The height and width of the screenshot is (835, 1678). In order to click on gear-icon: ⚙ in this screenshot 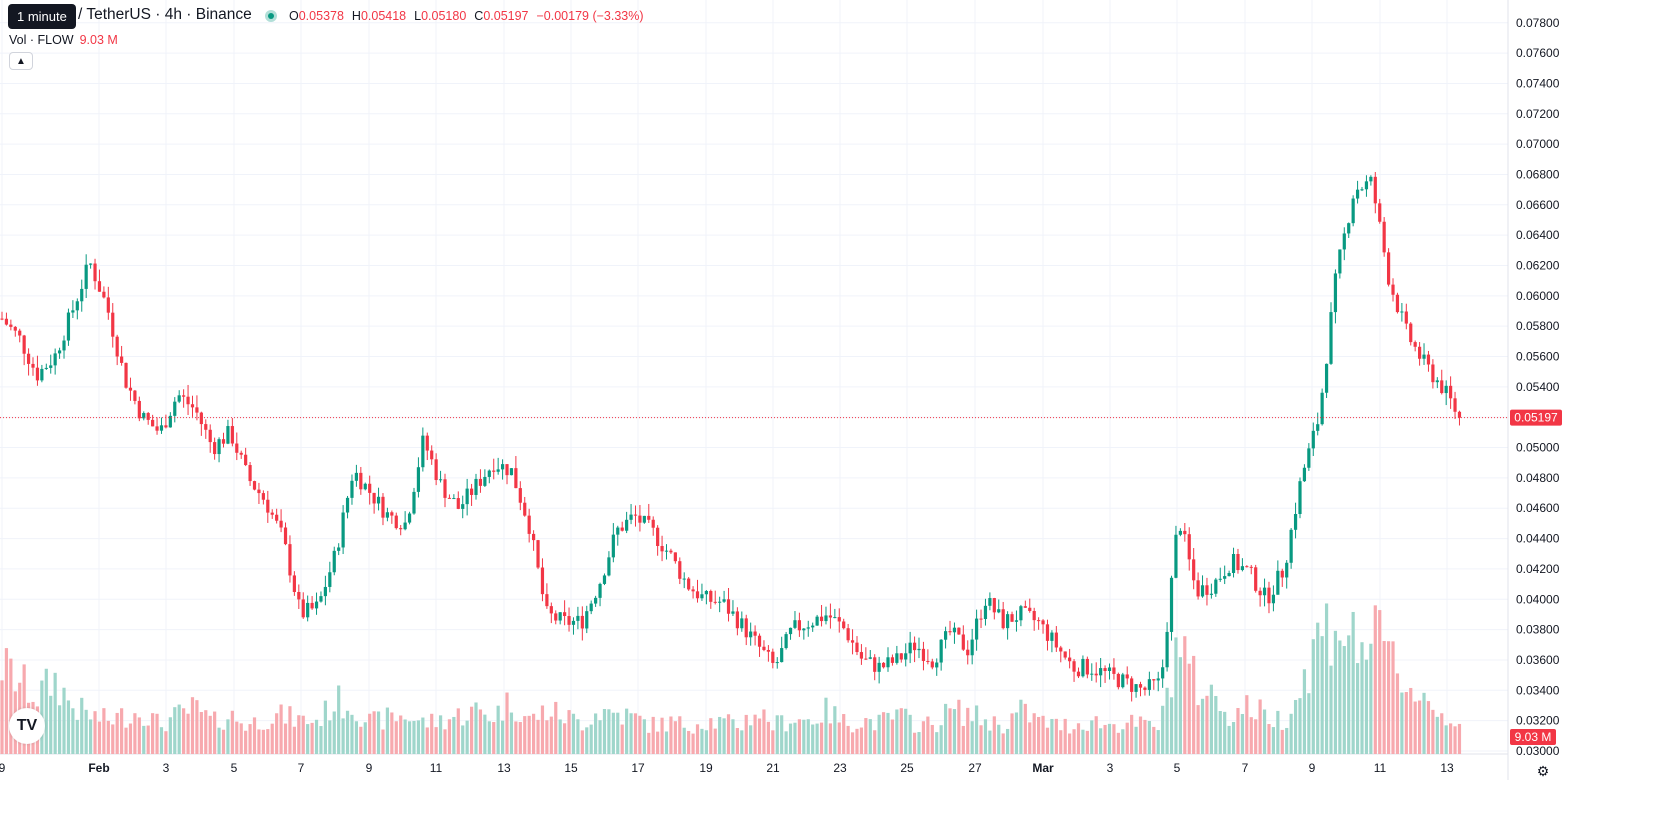, I will do `click(1543, 771)`.